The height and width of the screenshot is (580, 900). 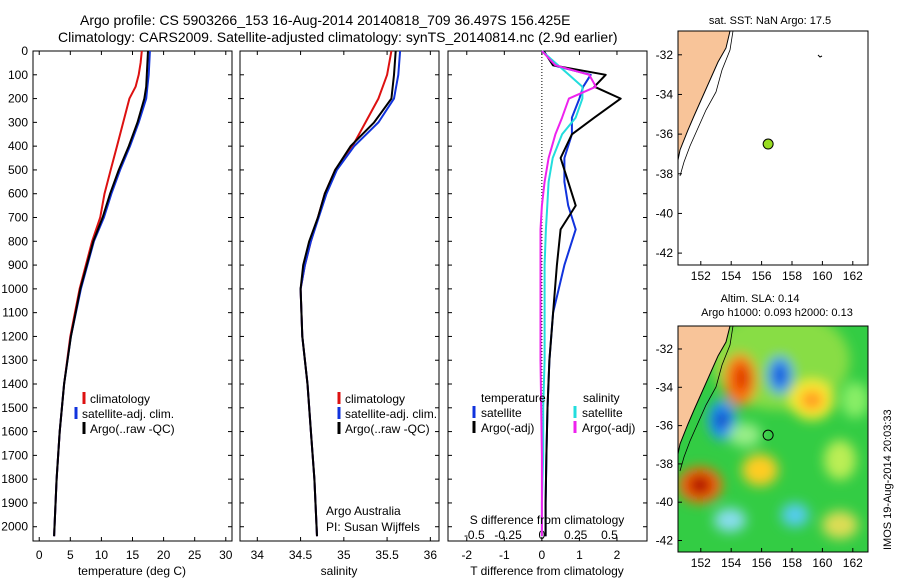 I want to click on depth-tick-label: 100, so click(x=18, y=75).